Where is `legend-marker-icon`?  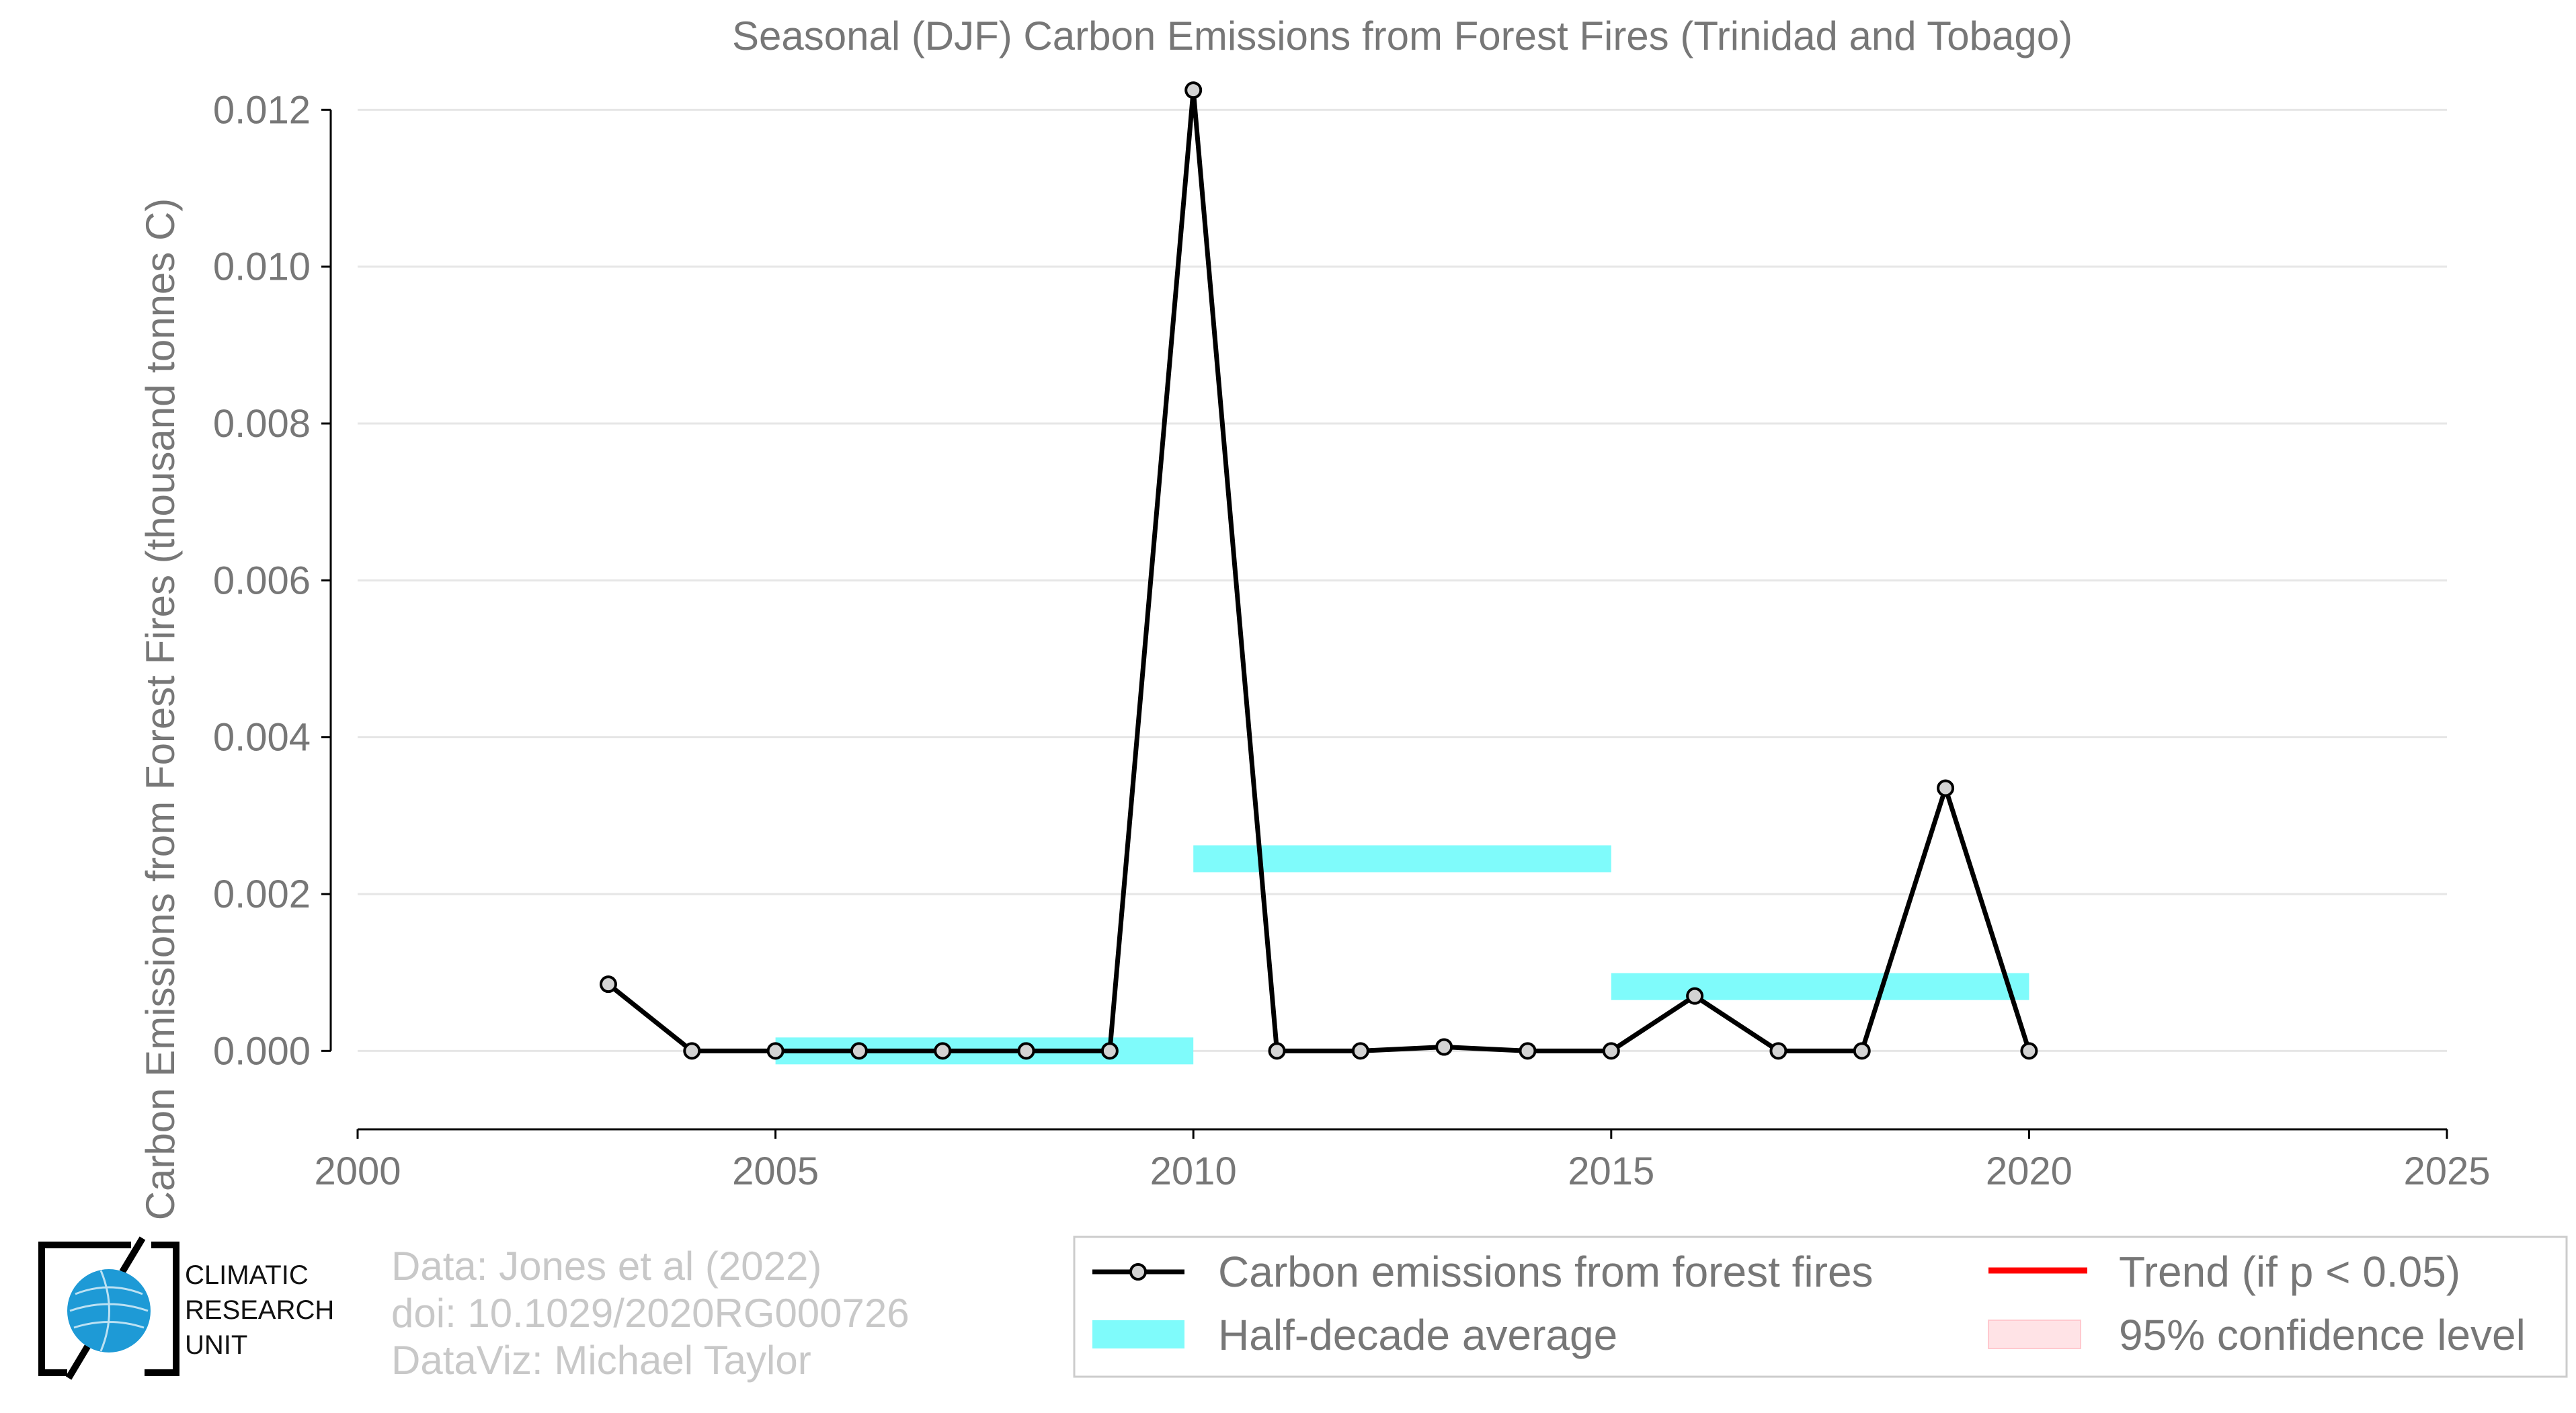 legend-marker-icon is located at coordinates (1138, 1272).